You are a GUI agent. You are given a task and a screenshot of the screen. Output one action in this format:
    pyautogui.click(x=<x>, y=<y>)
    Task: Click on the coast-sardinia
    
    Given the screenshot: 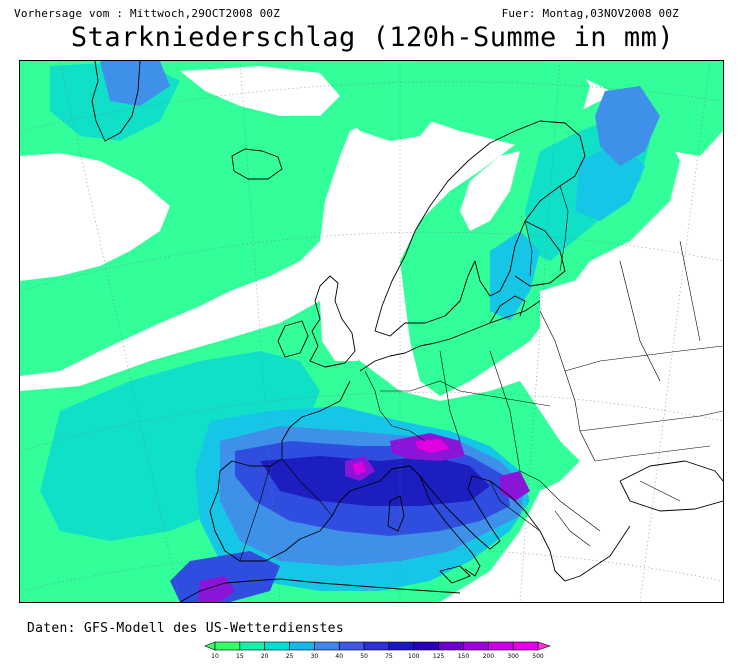 What is the action you would take?
    pyautogui.click(x=396, y=513)
    